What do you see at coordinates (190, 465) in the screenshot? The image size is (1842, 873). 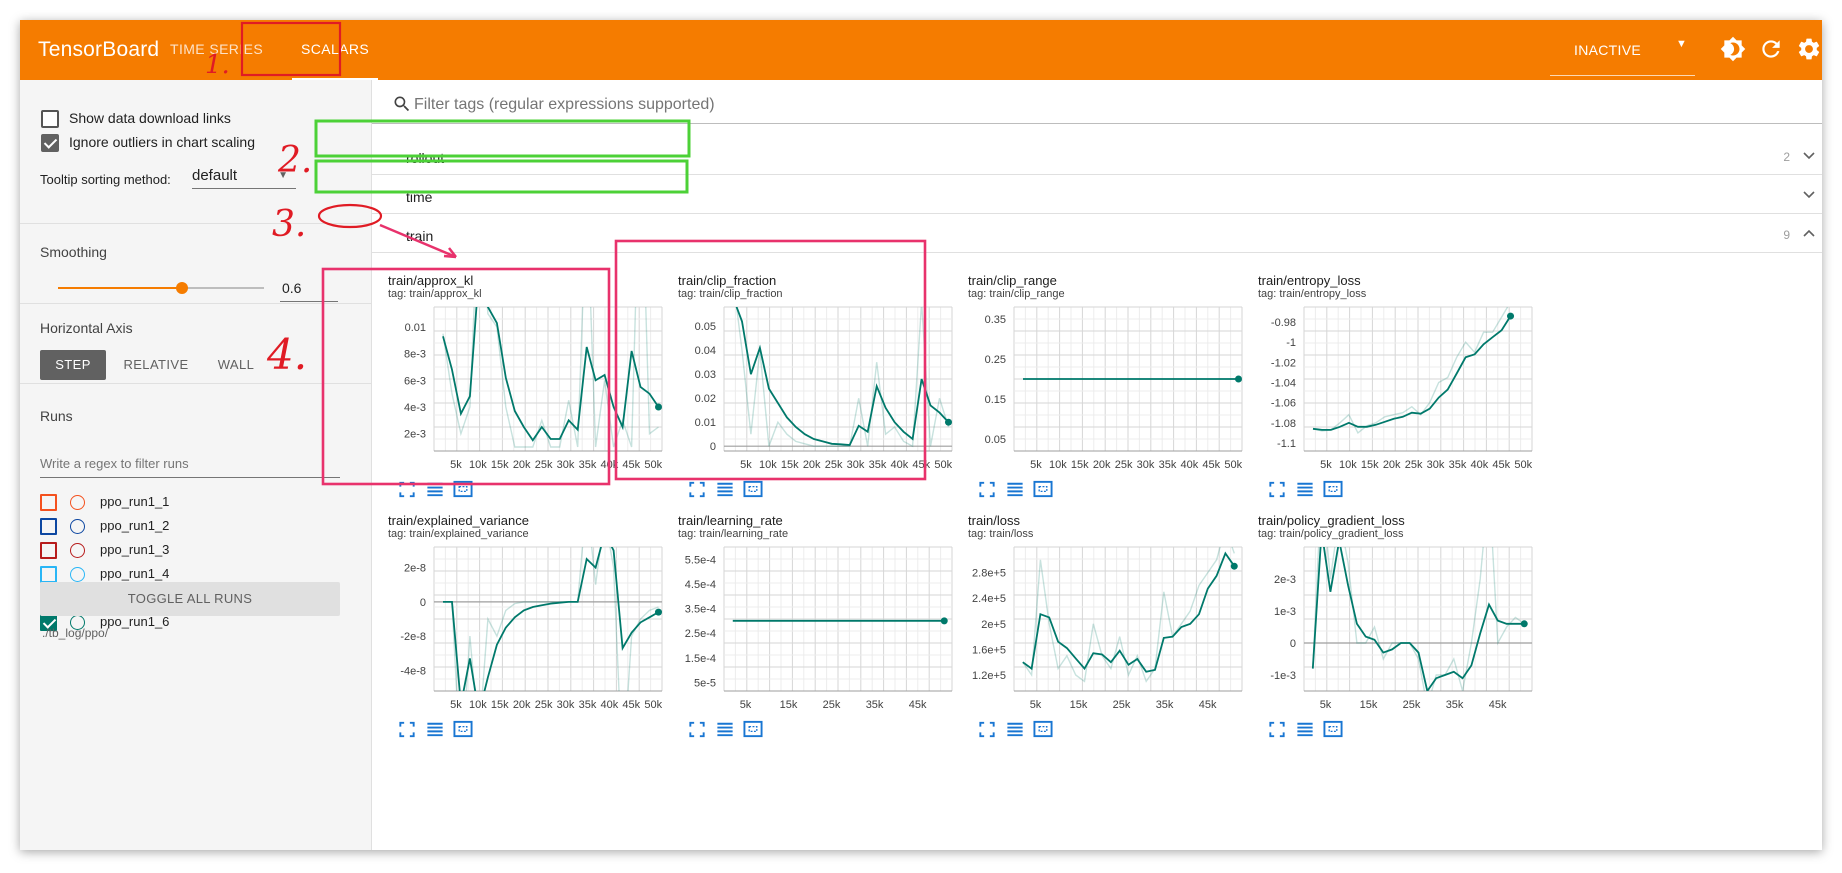 I see `runs-filter-input: Write a regex to filter runs` at bounding box center [190, 465].